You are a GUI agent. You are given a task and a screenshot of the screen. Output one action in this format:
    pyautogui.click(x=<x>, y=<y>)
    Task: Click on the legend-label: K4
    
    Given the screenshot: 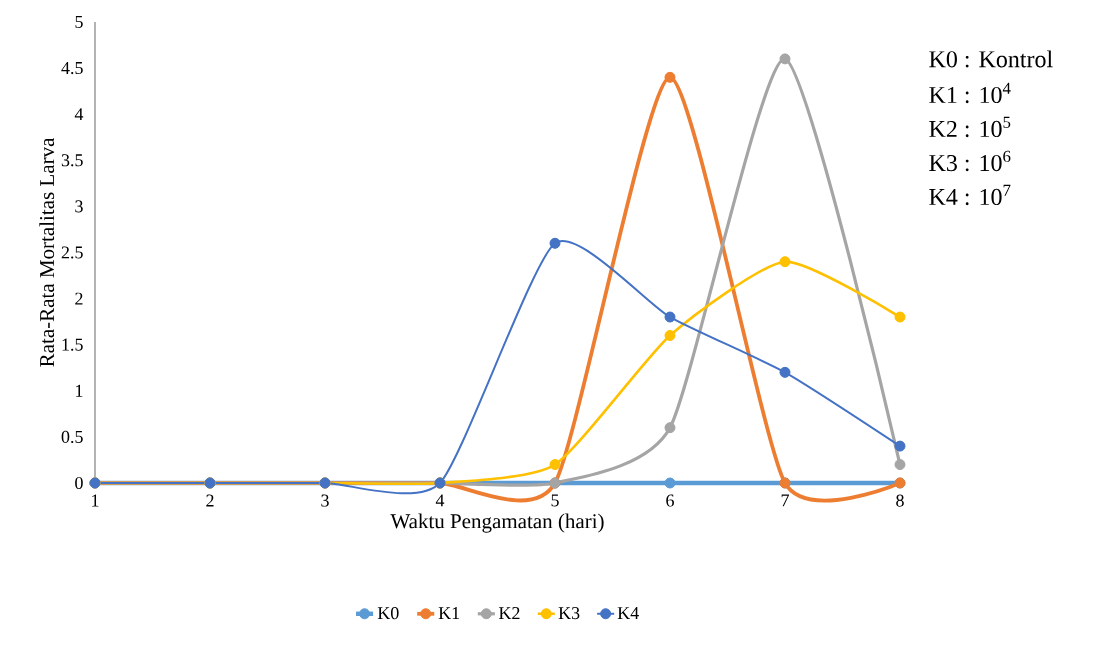 What is the action you would take?
    pyautogui.click(x=628, y=613)
    